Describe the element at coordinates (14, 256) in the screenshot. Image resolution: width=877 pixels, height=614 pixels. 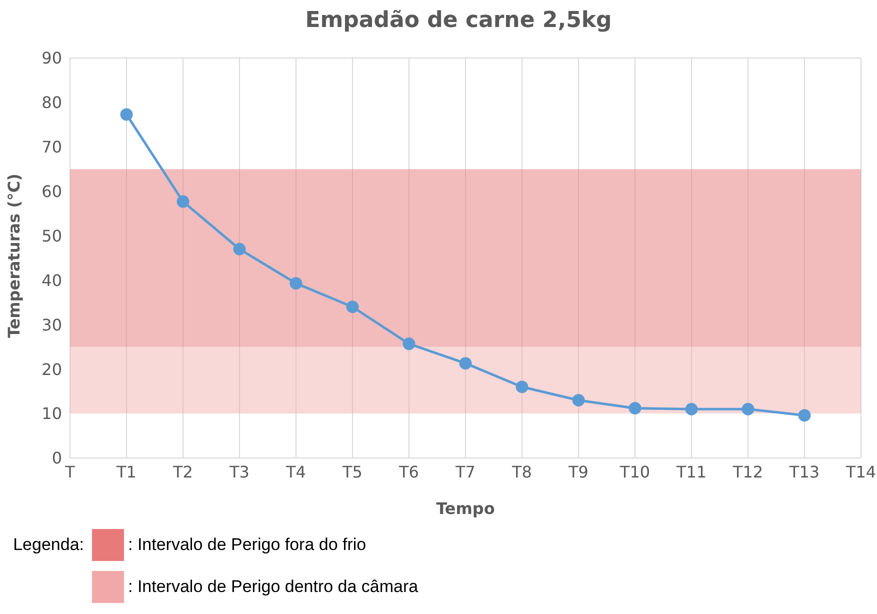
I see `y-axis-title: Temperaturas (°C)` at that location.